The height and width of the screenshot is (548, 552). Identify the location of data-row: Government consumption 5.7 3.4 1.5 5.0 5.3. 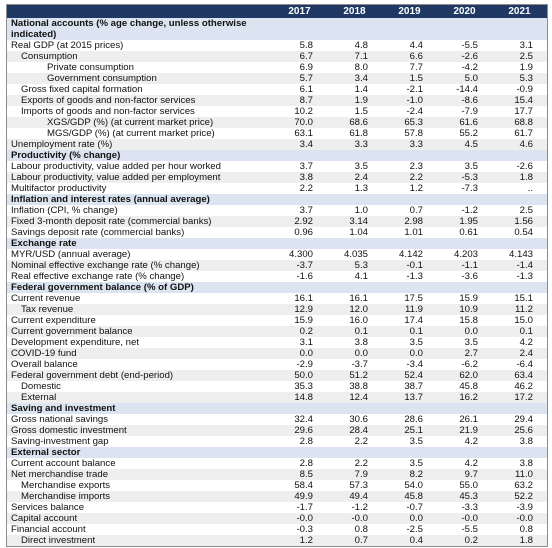
(277, 78).